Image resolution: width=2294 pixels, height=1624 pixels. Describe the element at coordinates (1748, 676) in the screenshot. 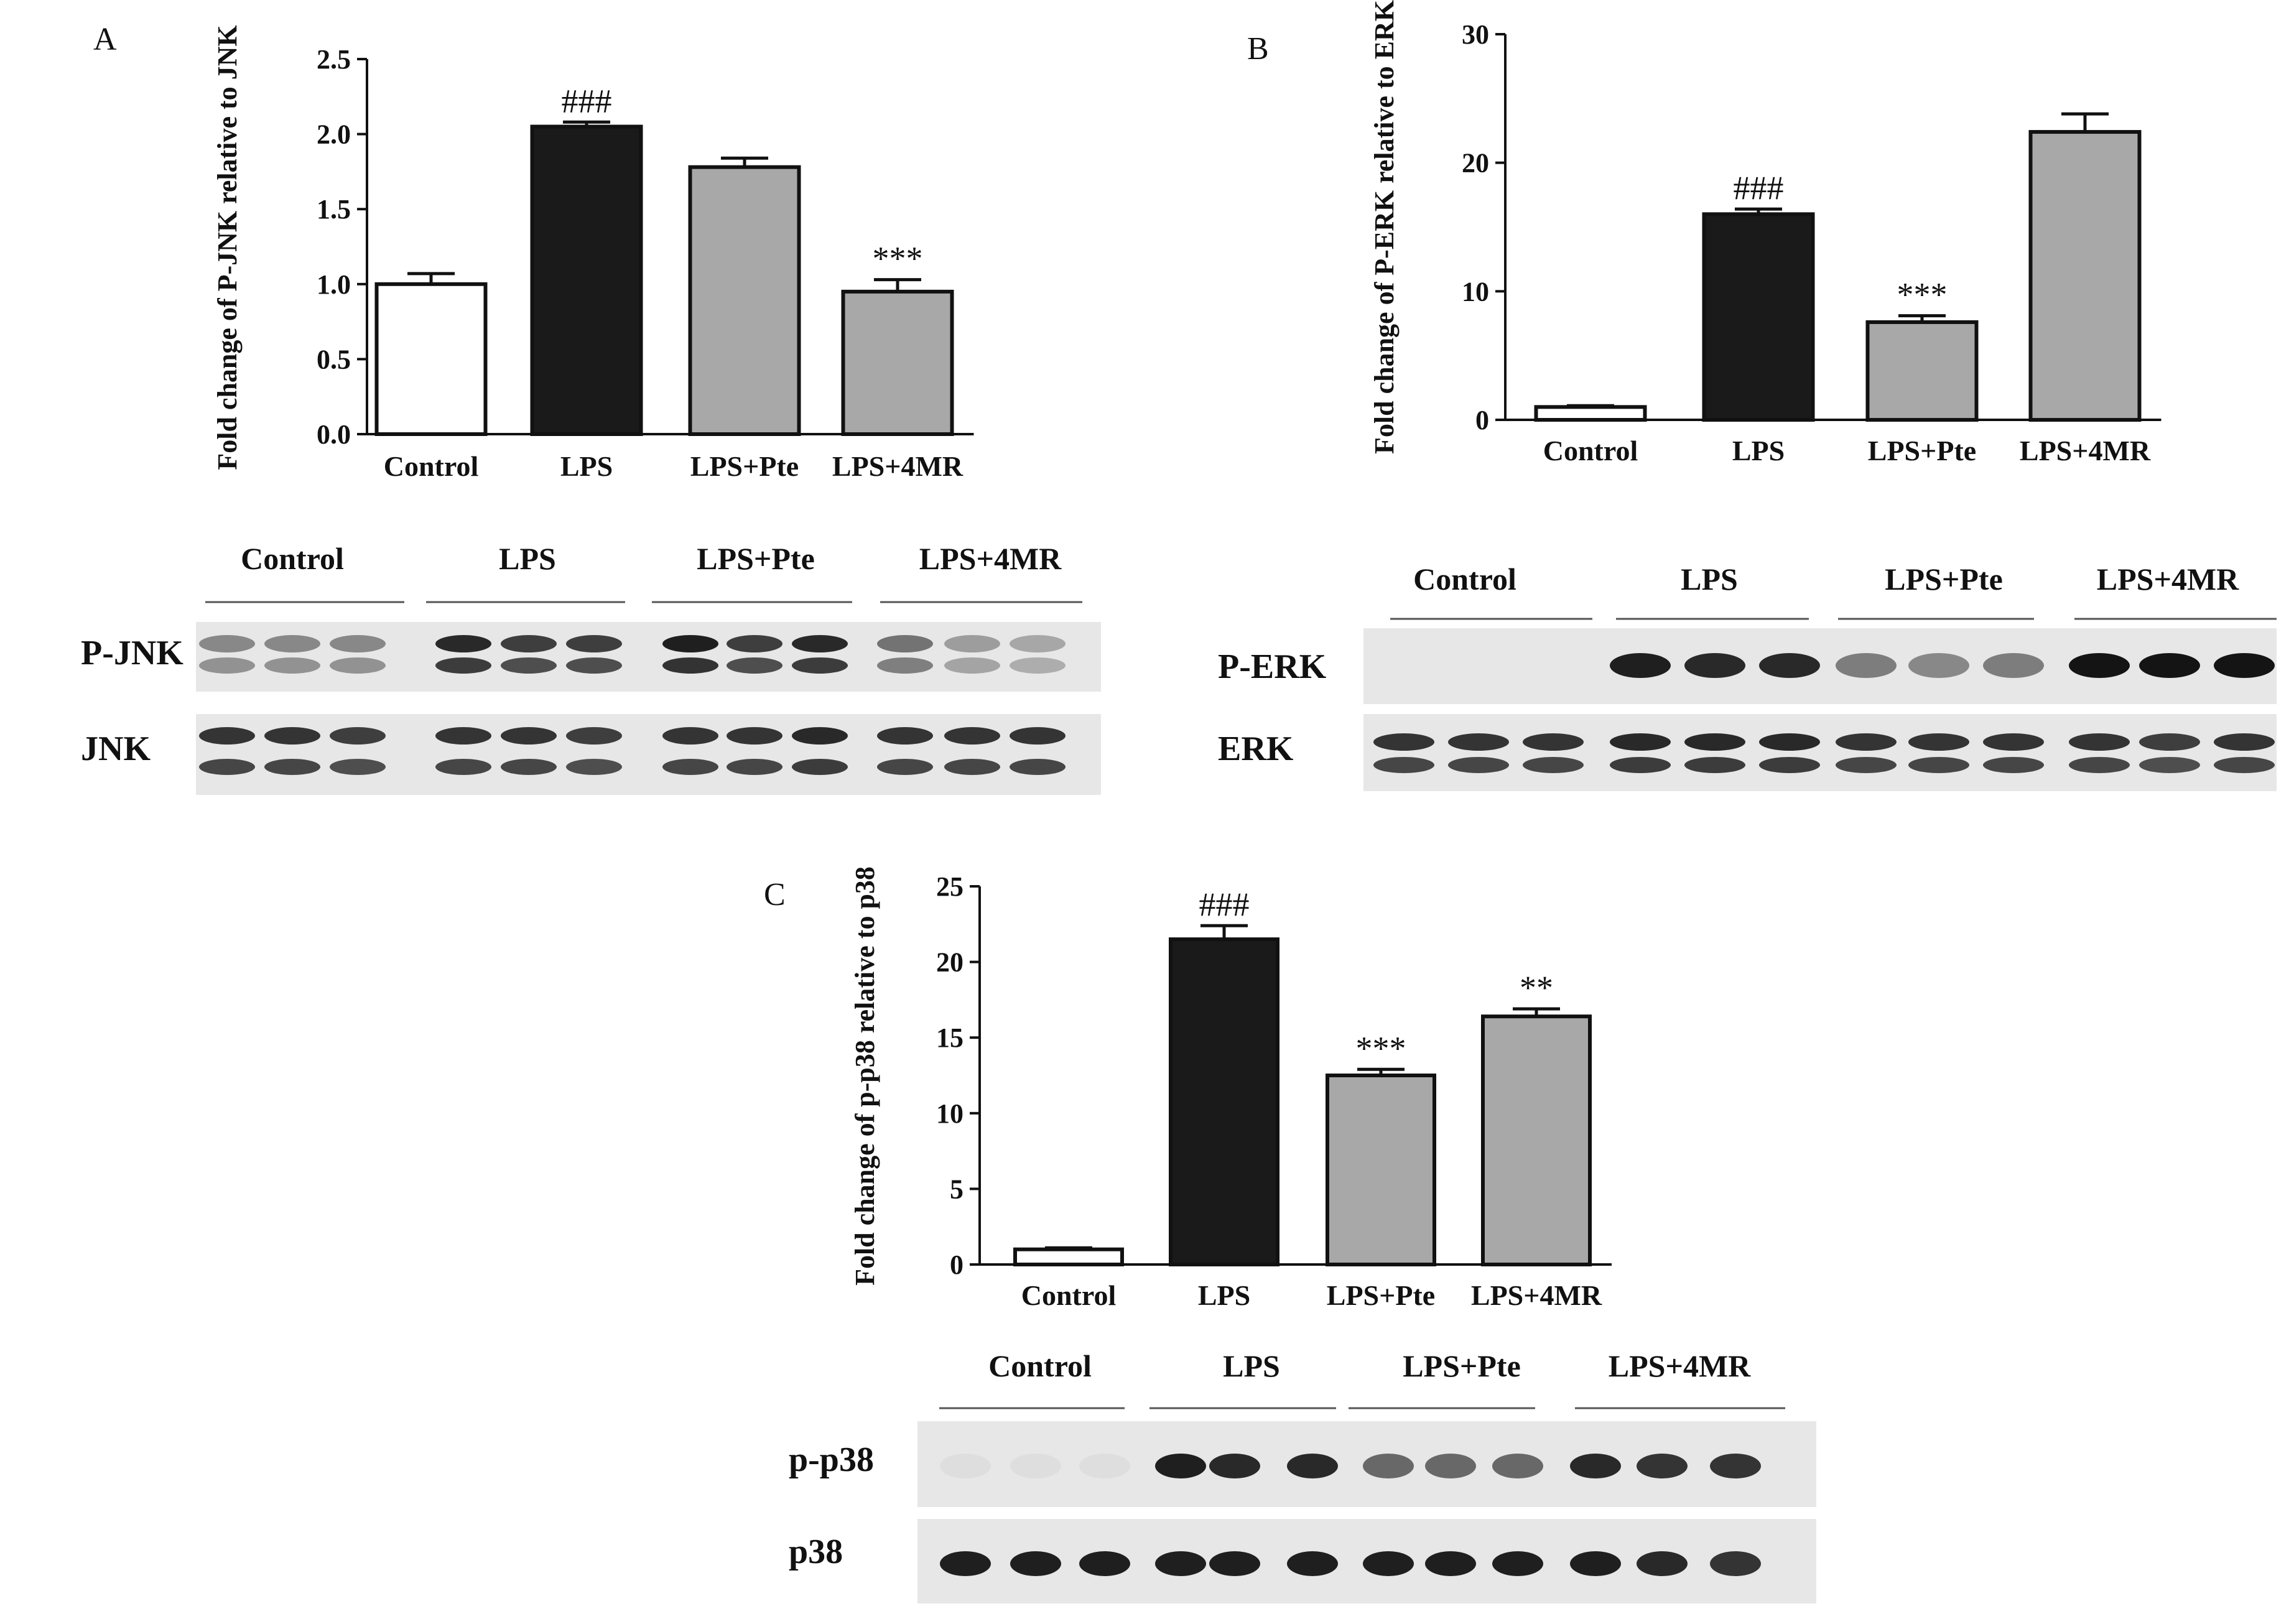

I see `panel-b-western-blot: Control LPS LPS+Pte LPS+4MR P-ERK ERK` at that location.